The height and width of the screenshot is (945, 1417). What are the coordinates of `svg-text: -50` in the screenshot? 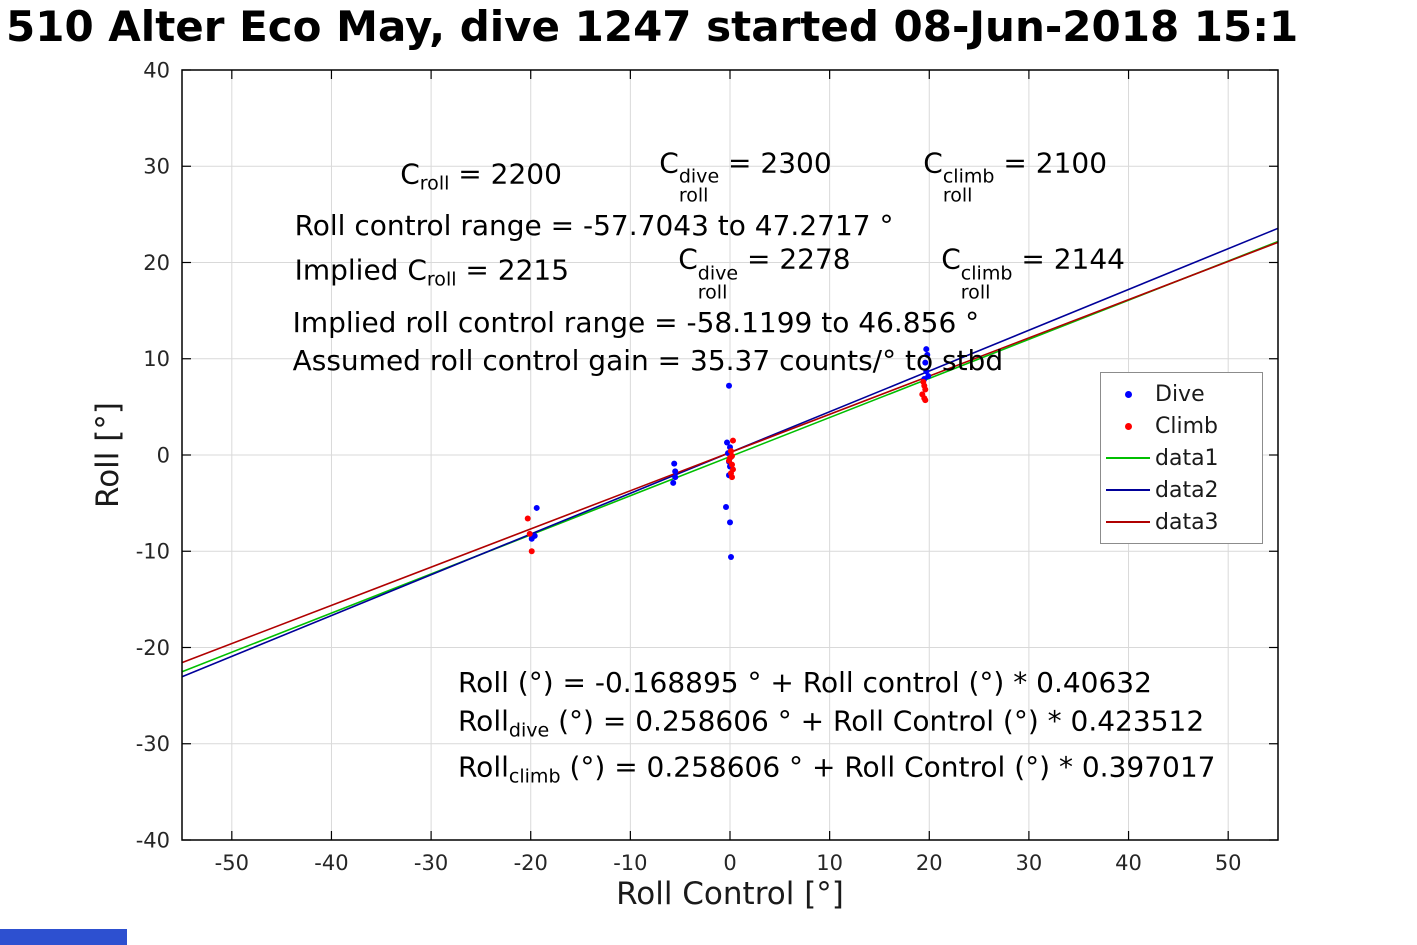 It's located at (232, 863).